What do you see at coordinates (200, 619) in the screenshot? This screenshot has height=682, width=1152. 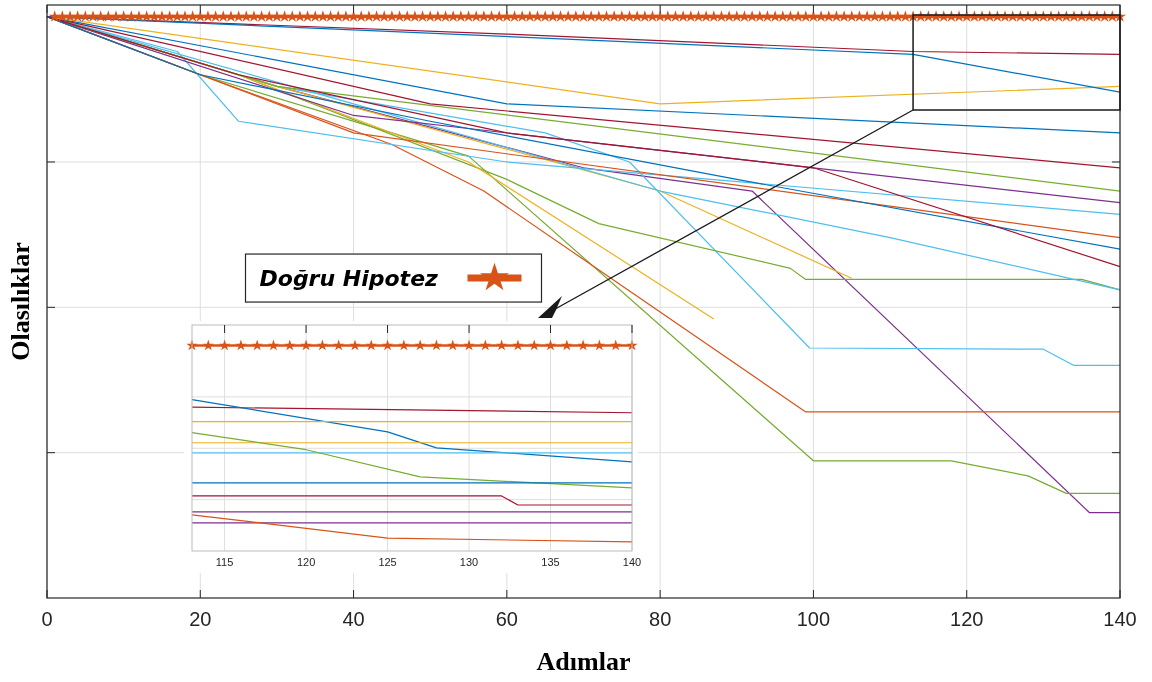 I see `x-tick-label: 20` at bounding box center [200, 619].